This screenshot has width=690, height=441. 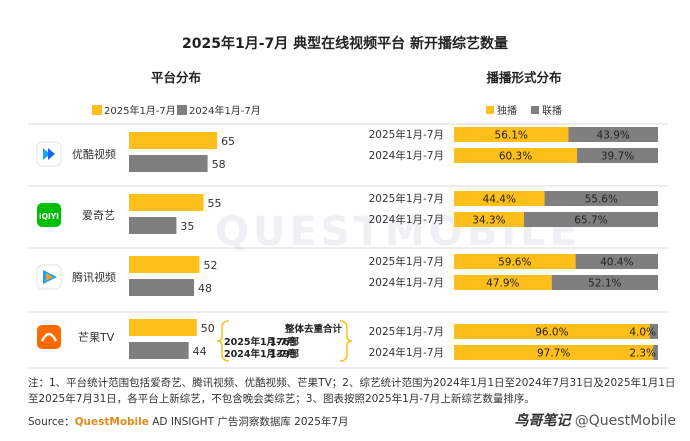 I want to click on segment-label-exclusive-0: 56.1%, so click(x=511, y=136).